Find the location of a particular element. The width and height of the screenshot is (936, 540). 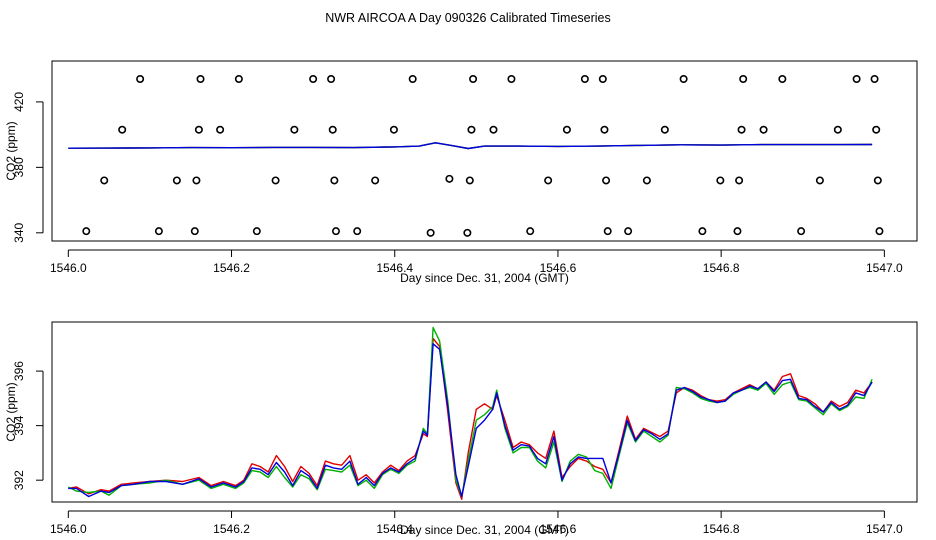

y-tick-label: 392 is located at coordinates (19, 480).